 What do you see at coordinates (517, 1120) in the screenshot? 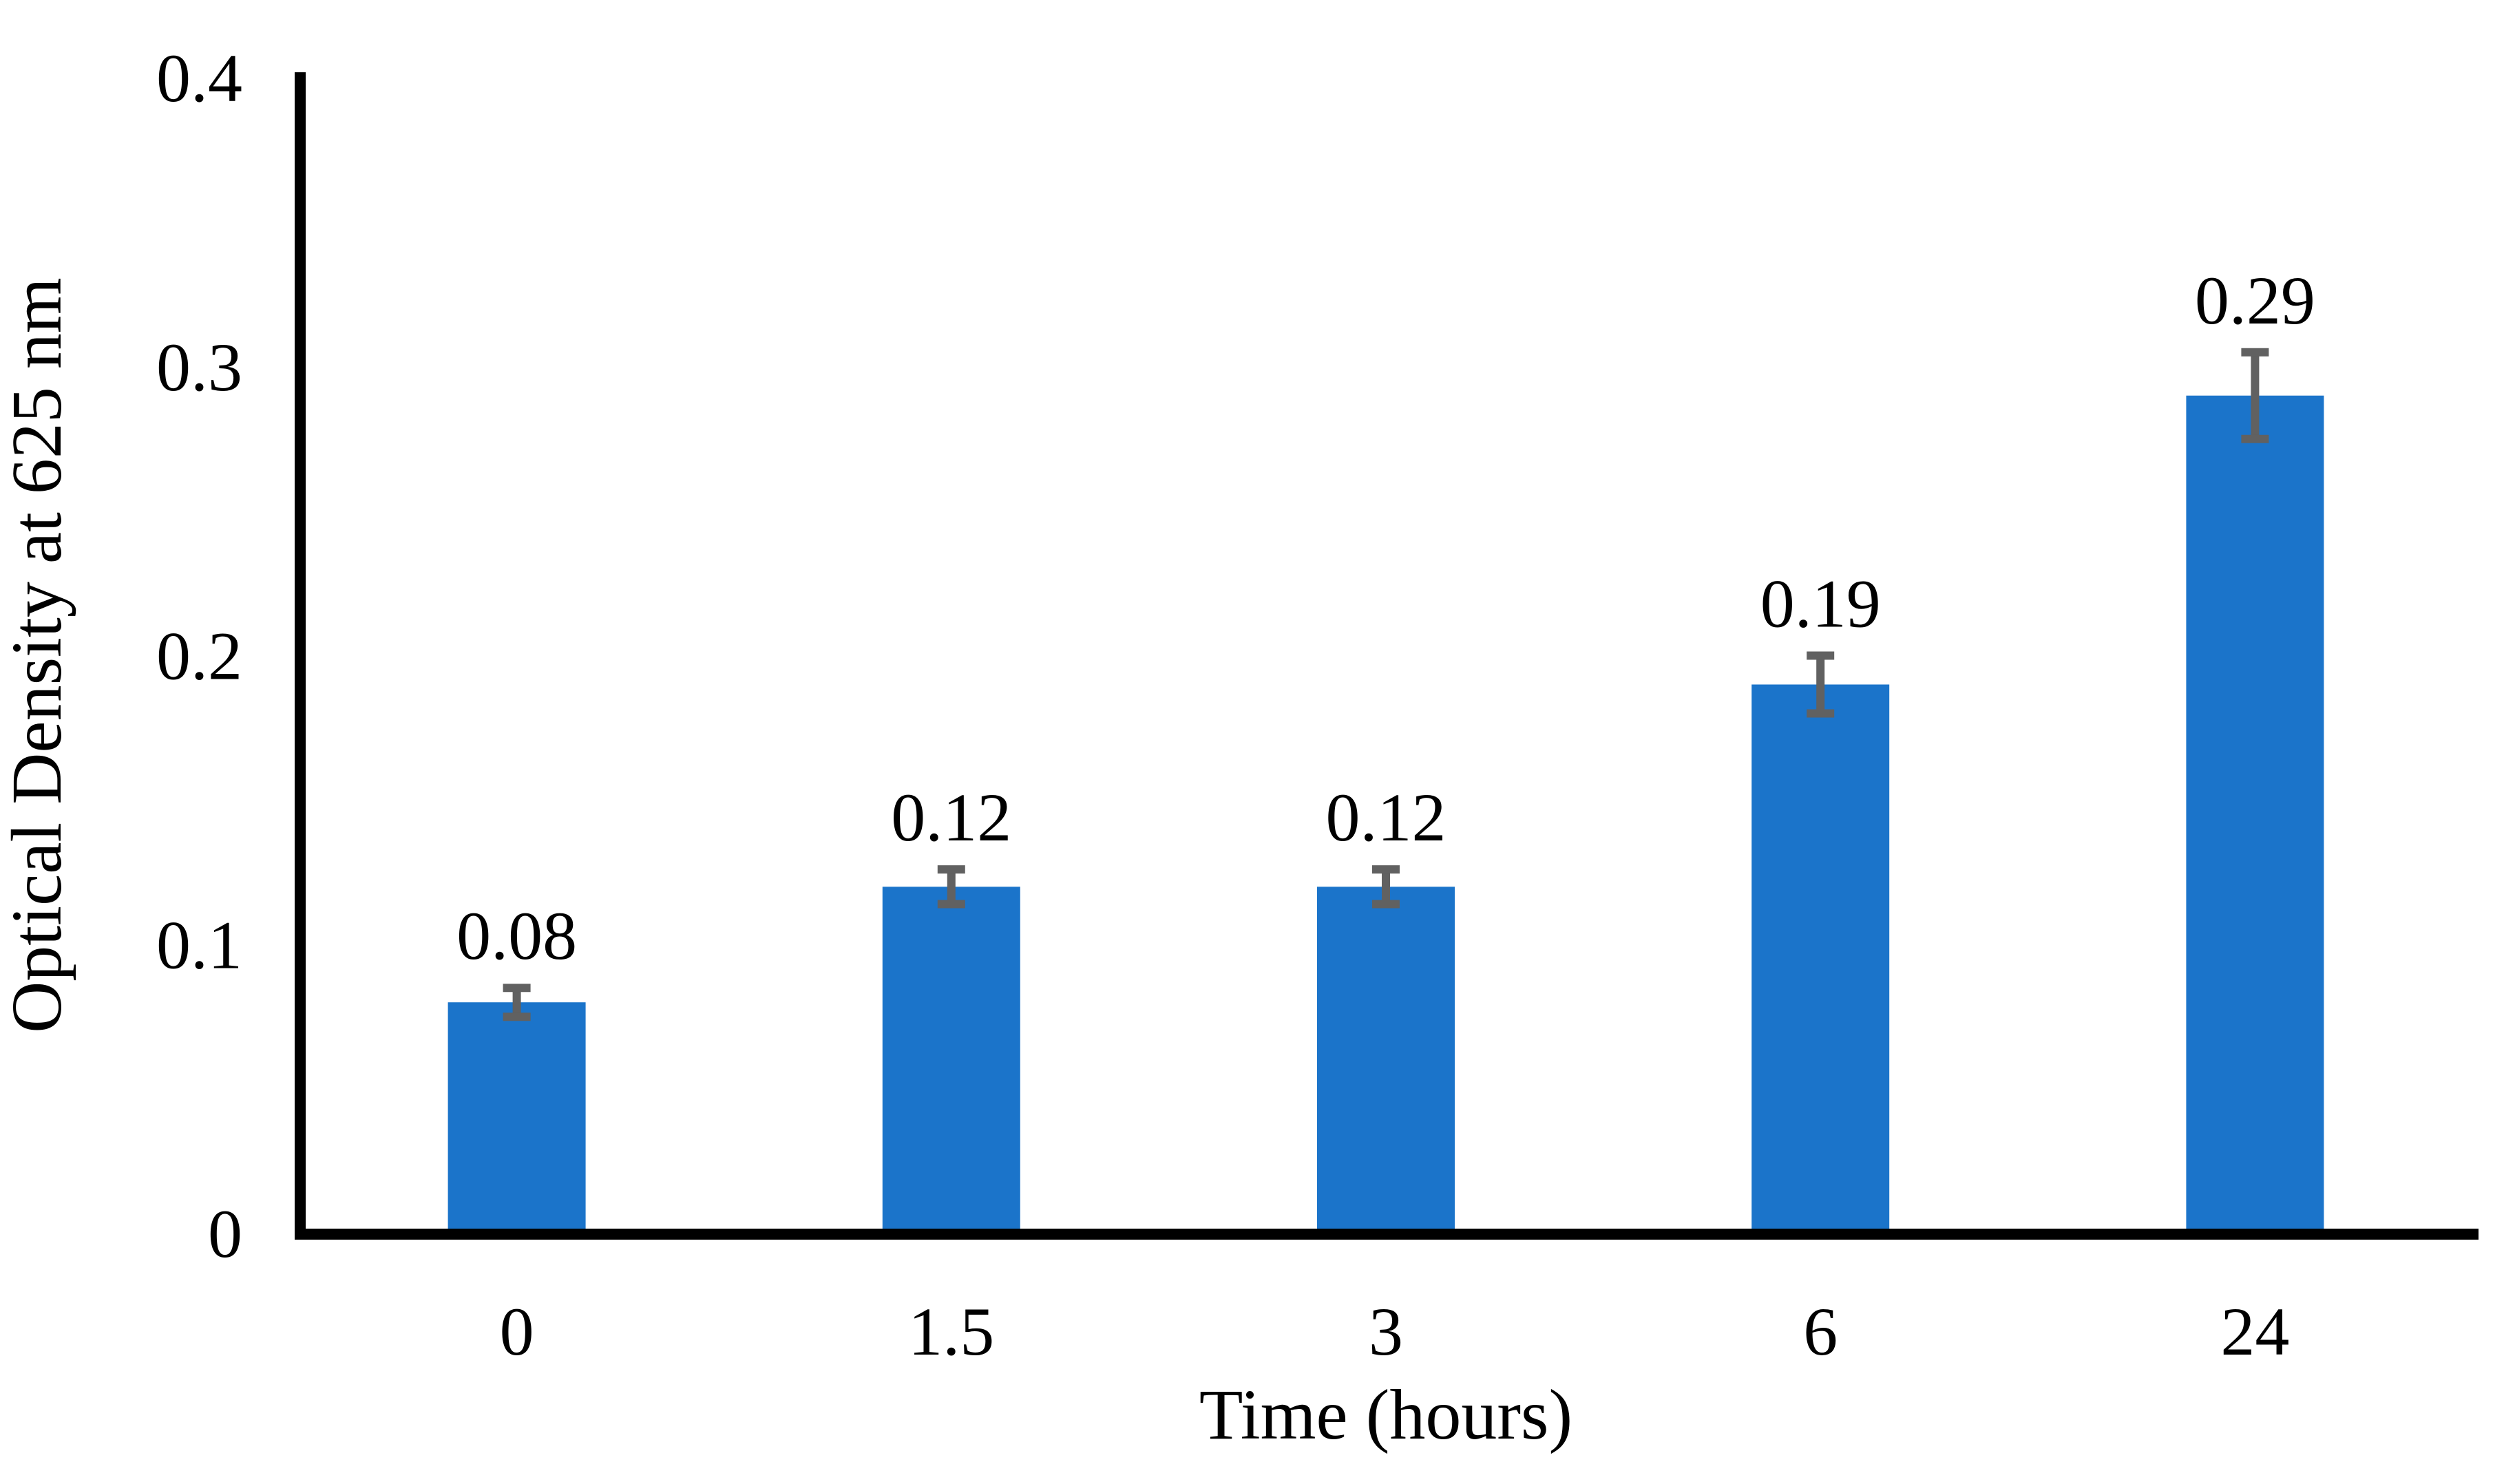
I see `bar-0h` at bounding box center [517, 1120].